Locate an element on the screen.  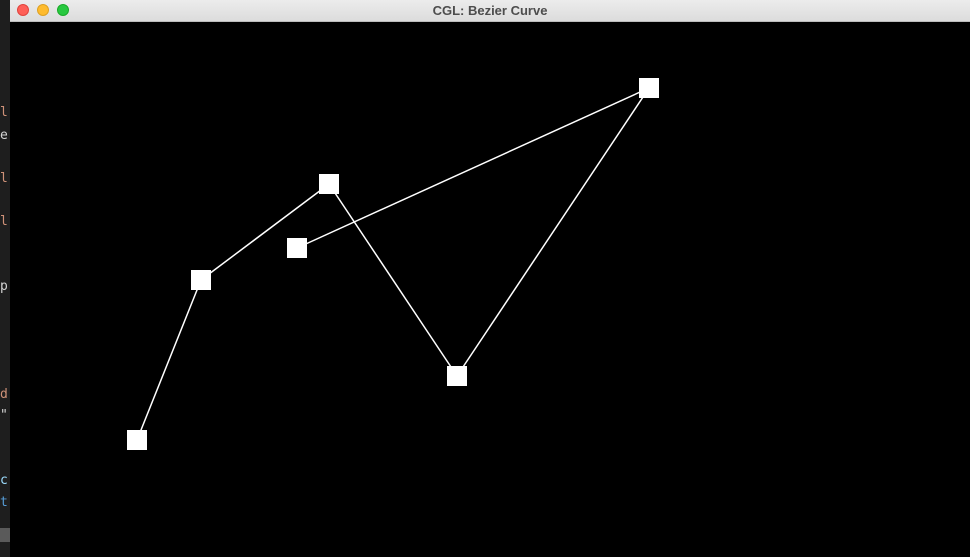
background-code-char: c is located at coordinates (4, 481).